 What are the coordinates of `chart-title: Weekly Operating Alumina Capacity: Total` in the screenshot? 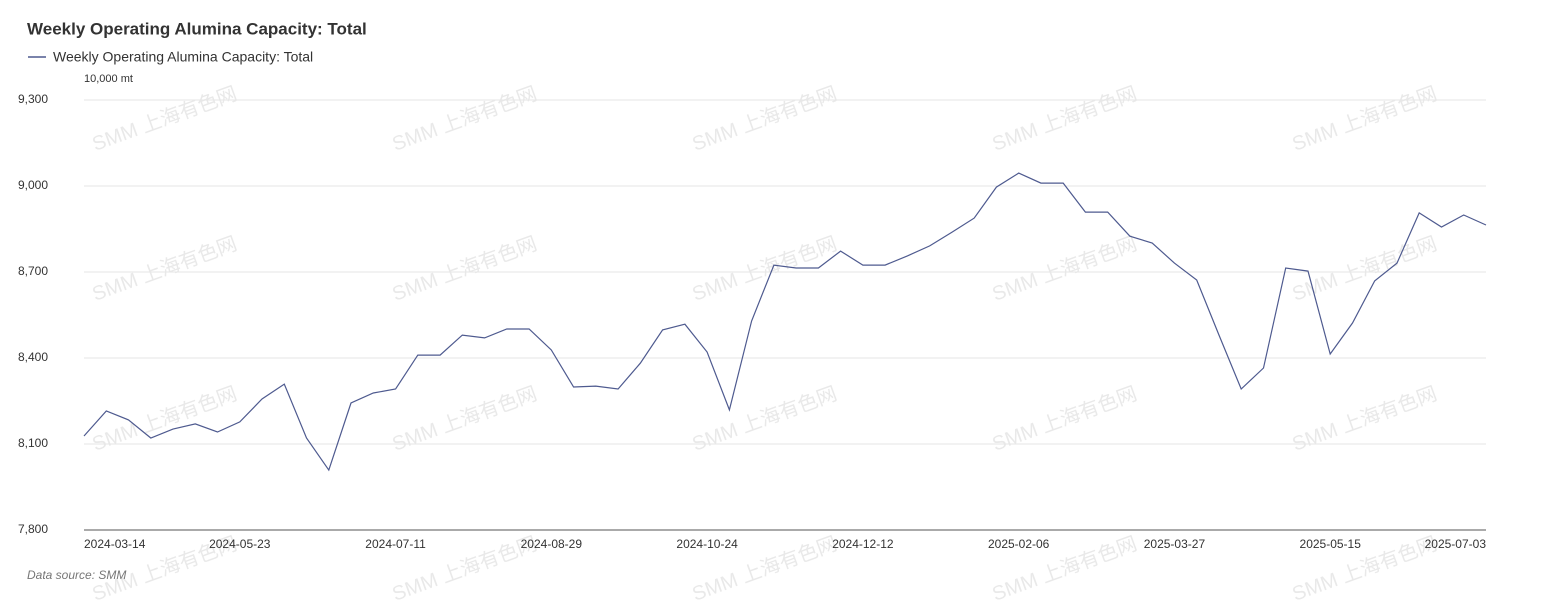 It's located at (197, 28).